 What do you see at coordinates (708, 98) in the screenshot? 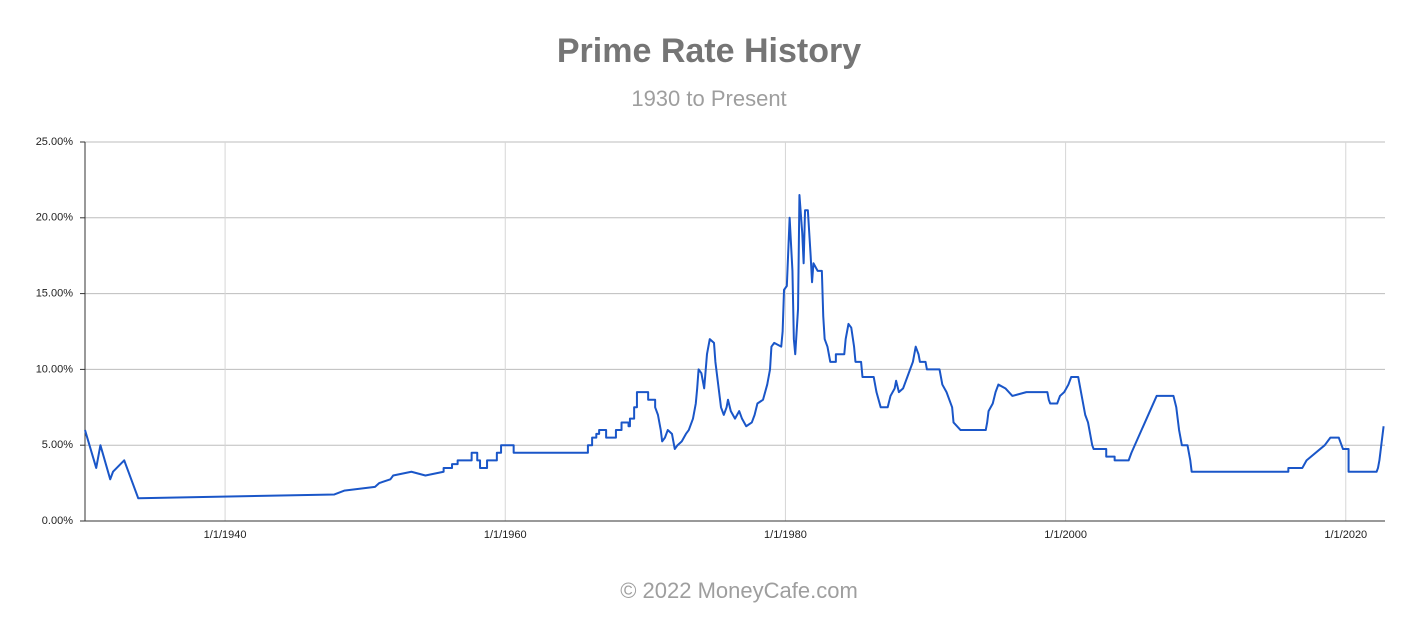
I see `chart-subtitle: 1930 to Present` at bounding box center [708, 98].